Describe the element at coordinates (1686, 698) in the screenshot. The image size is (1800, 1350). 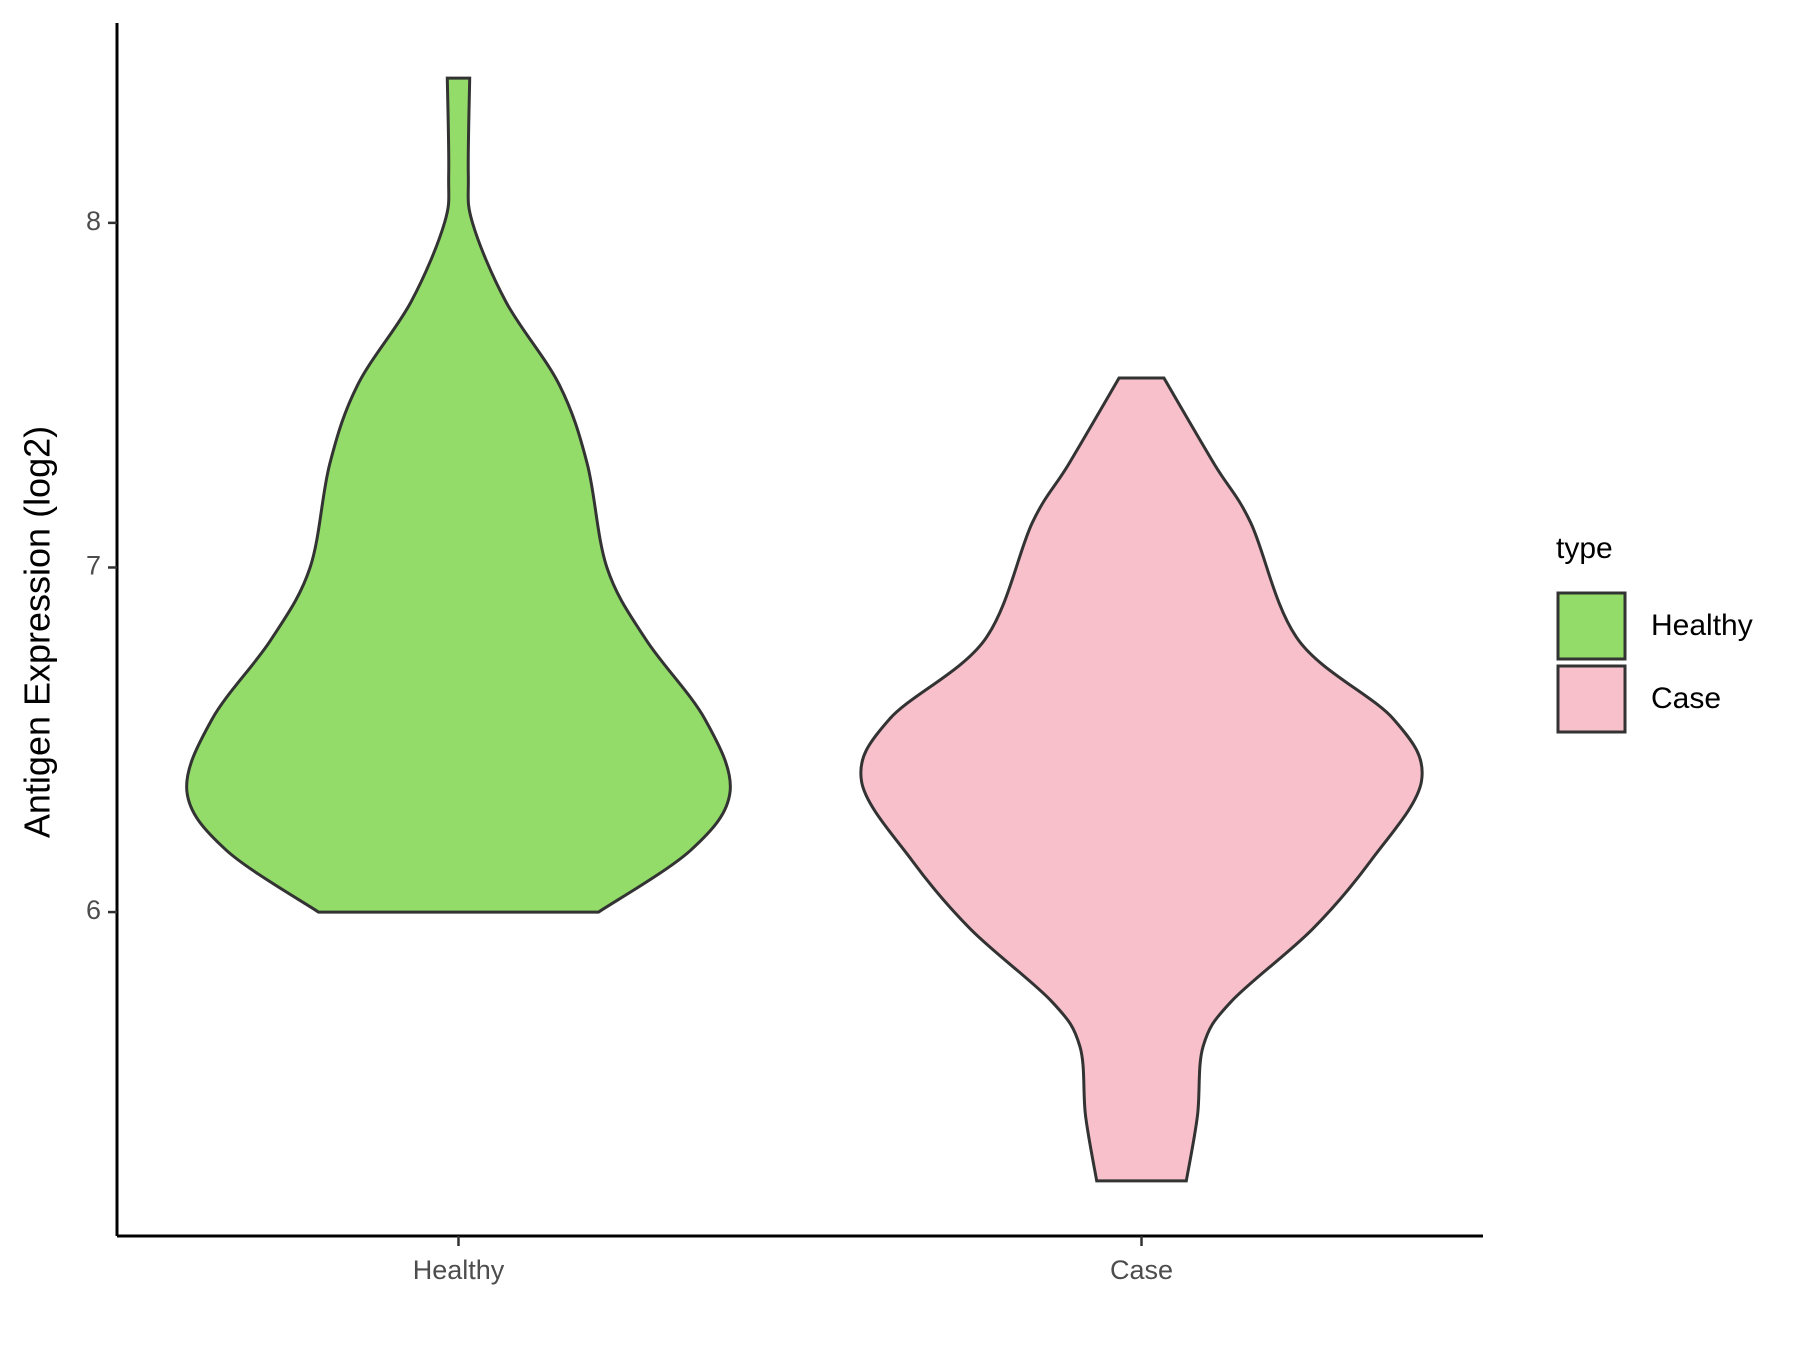
I see `legend-label: Case` at that location.